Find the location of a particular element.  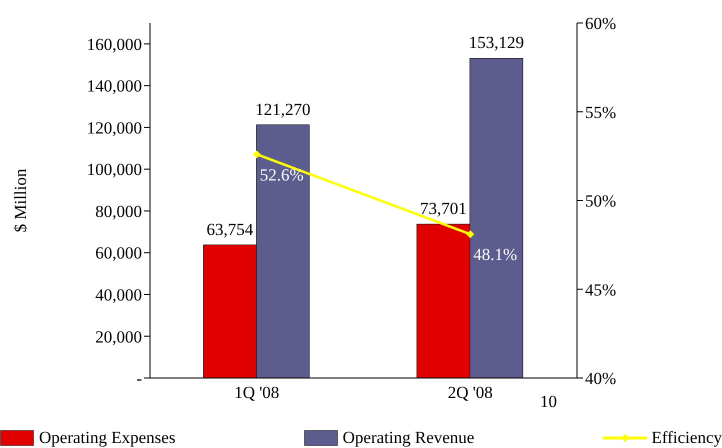

y2-tick-label: 55% is located at coordinates (600, 112).